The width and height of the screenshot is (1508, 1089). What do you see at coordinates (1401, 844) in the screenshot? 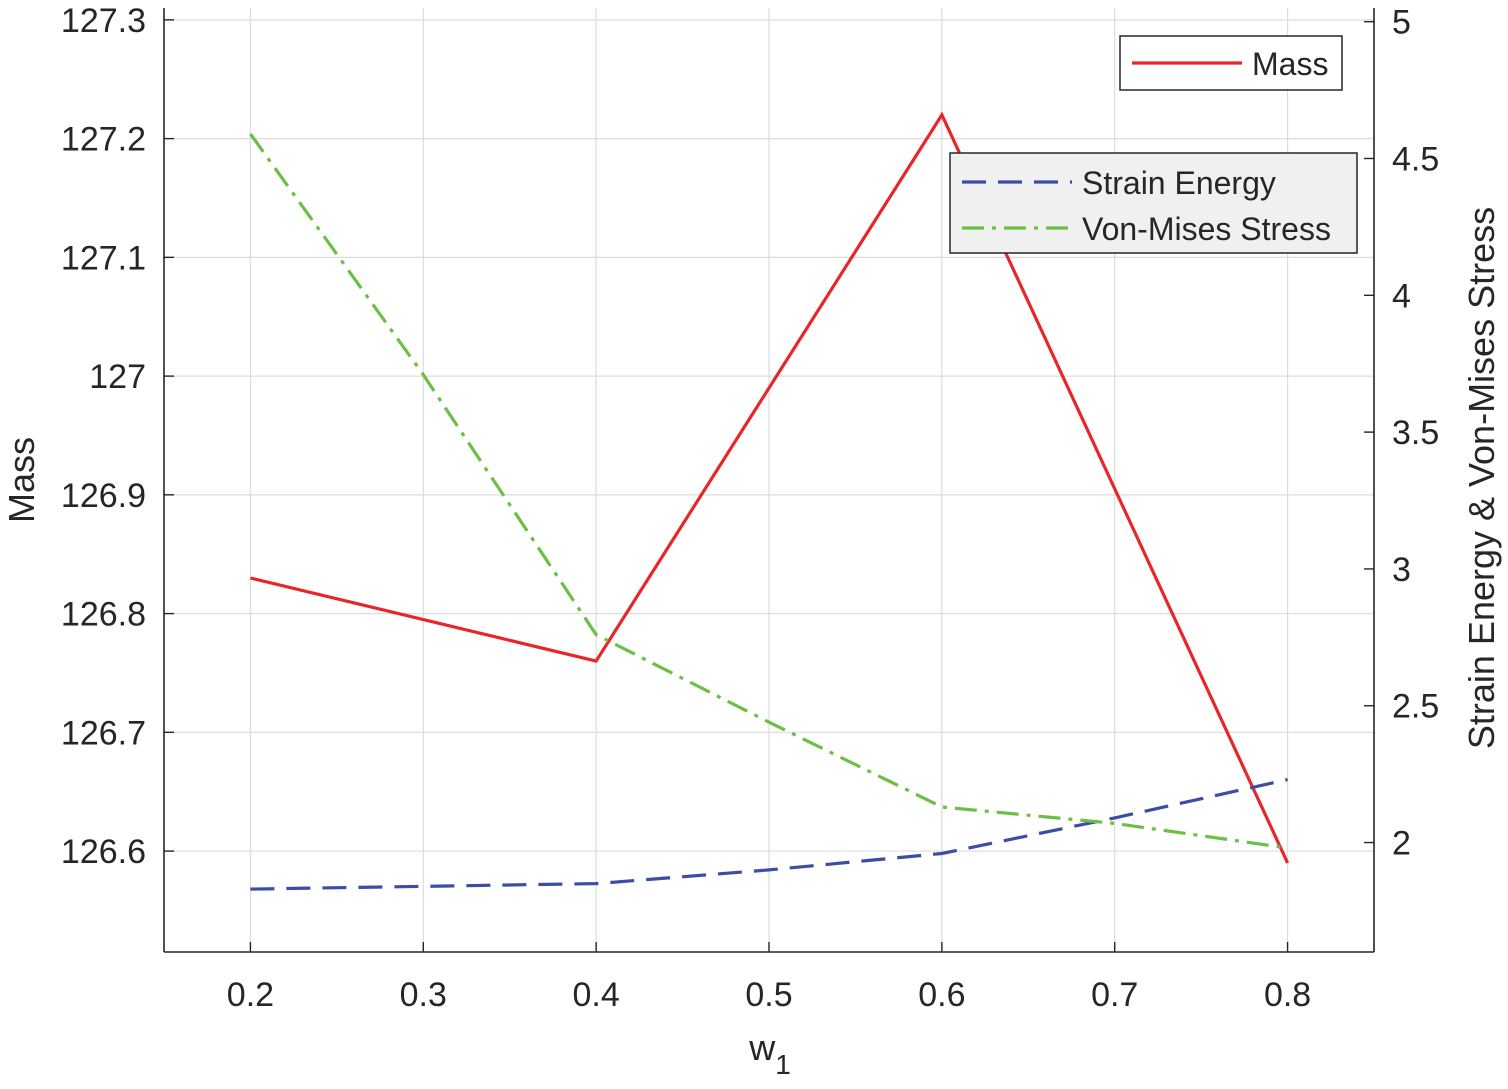
I see `y-right-tick-label: 2` at bounding box center [1401, 844].